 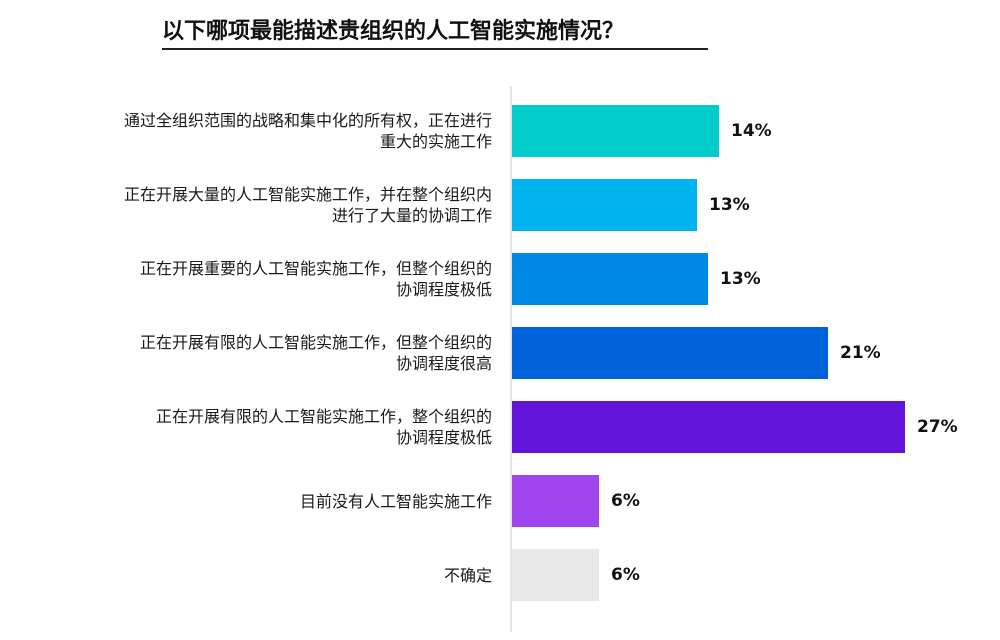 What do you see at coordinates (937, 427) in the screenshot?
I see `value-label: 27%` at bounding box center [937, 427].